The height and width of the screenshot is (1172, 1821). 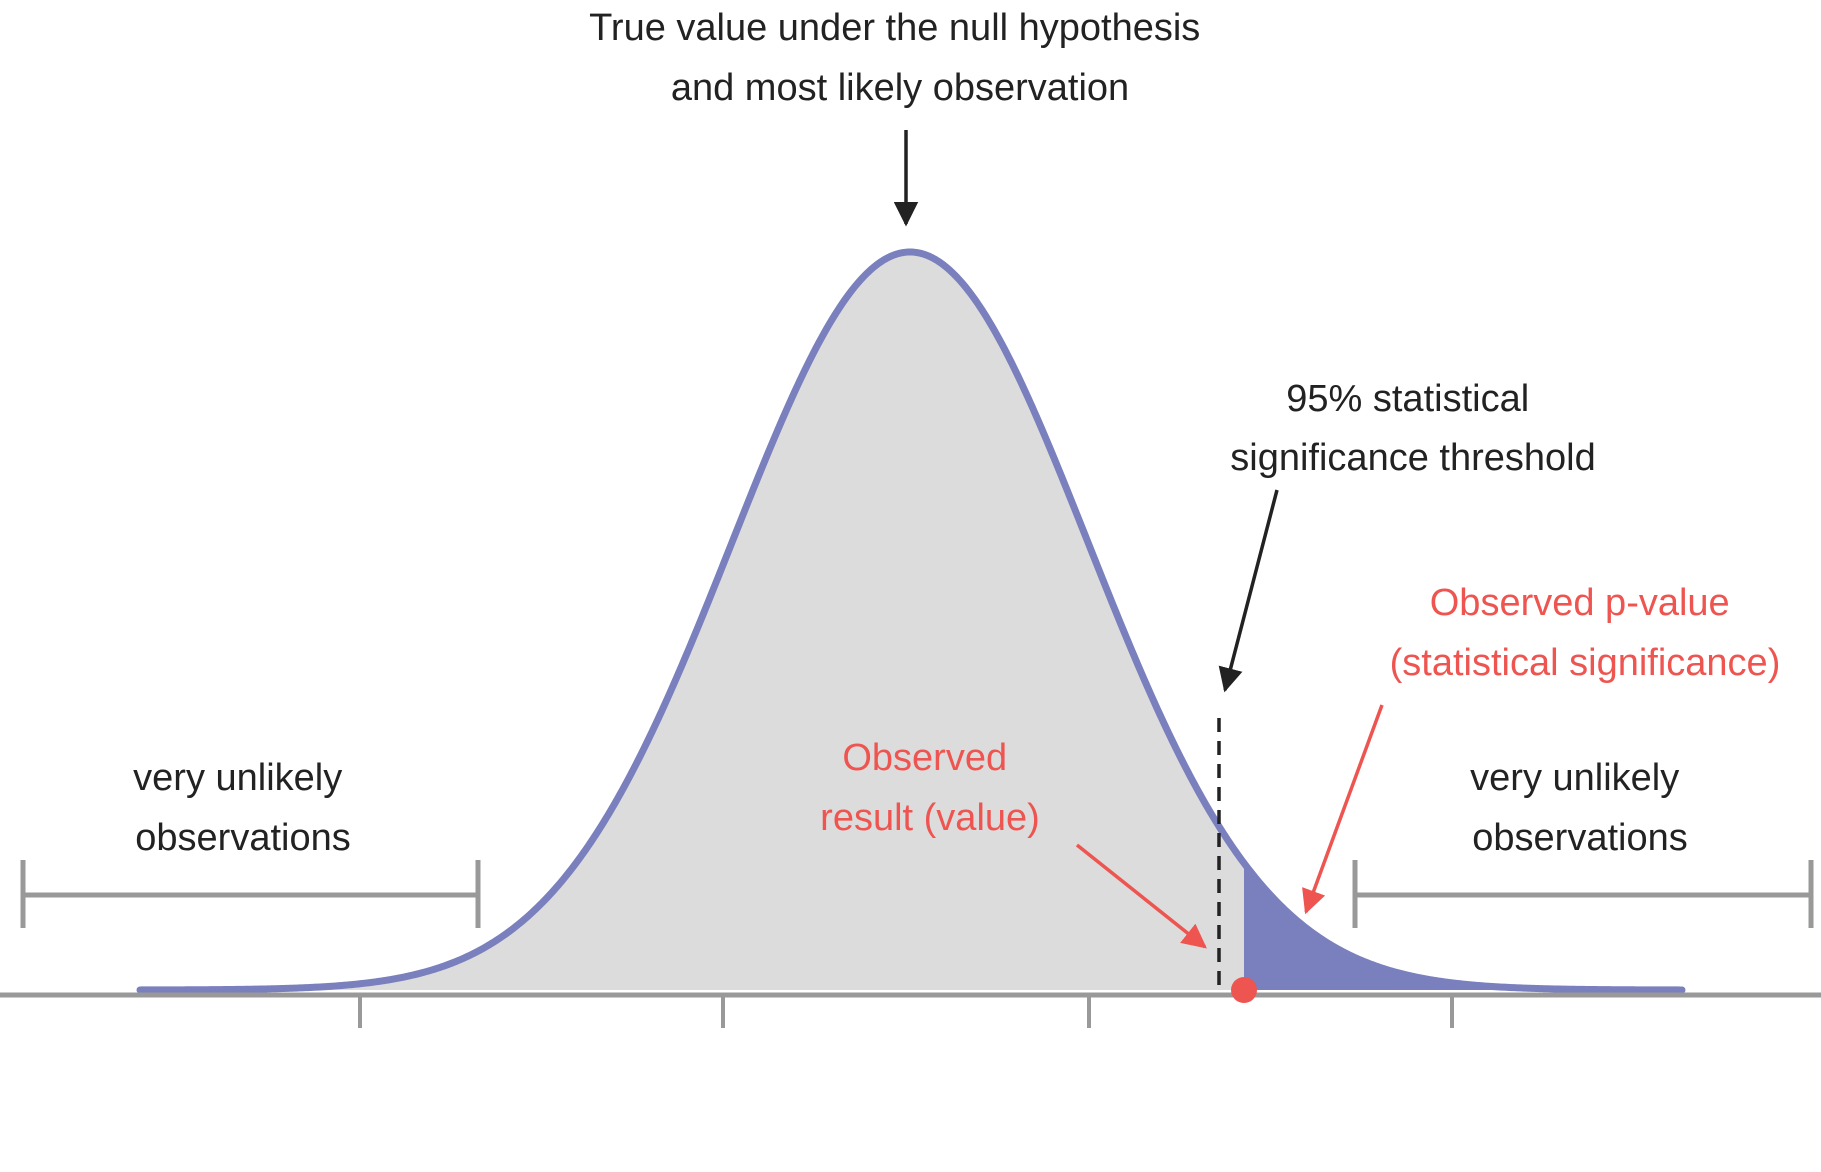 What do you see at coordinates (1343, 809) in the screenshot?
I see `p-value-arrow` at bounding box center [1343, 809].